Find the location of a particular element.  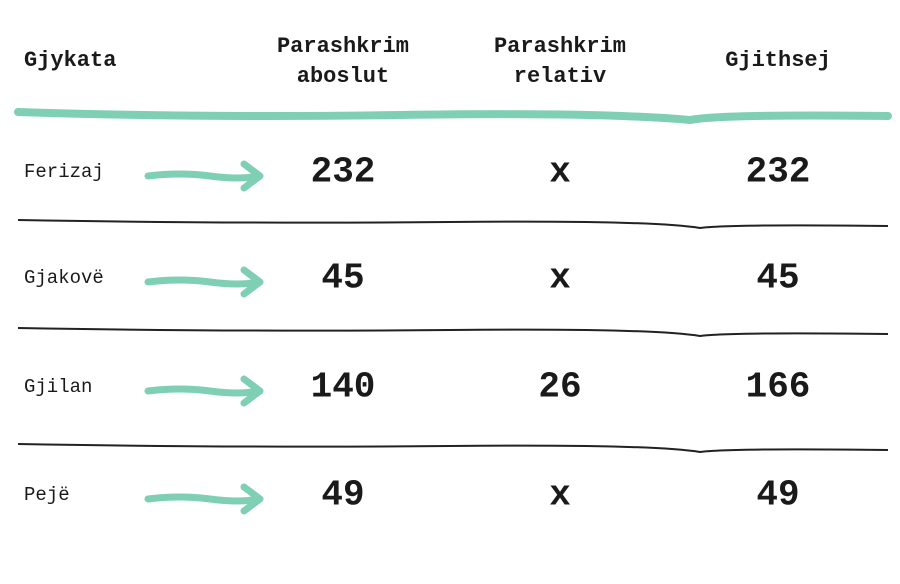

court-name: Pejë is located at coordinates (47, 495).